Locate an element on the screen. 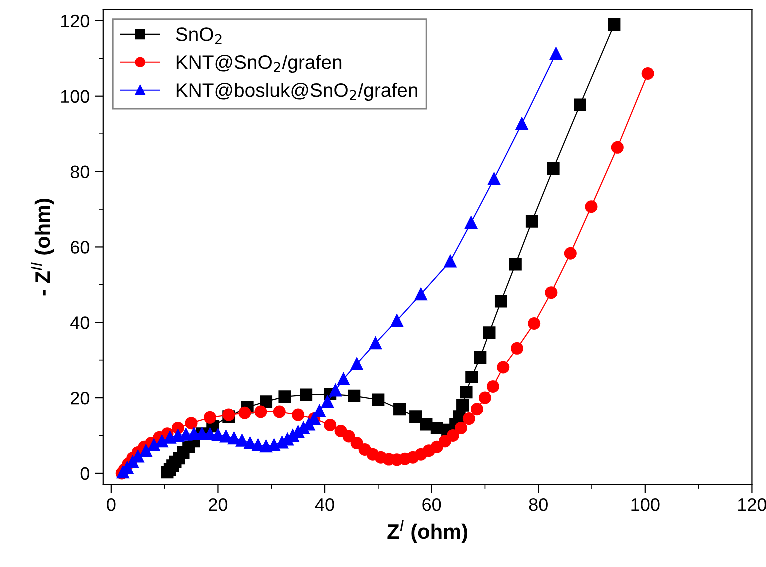 This screenshot has height=567, width=766. x-tick-label: 0 is located at coordinates (111, 505).